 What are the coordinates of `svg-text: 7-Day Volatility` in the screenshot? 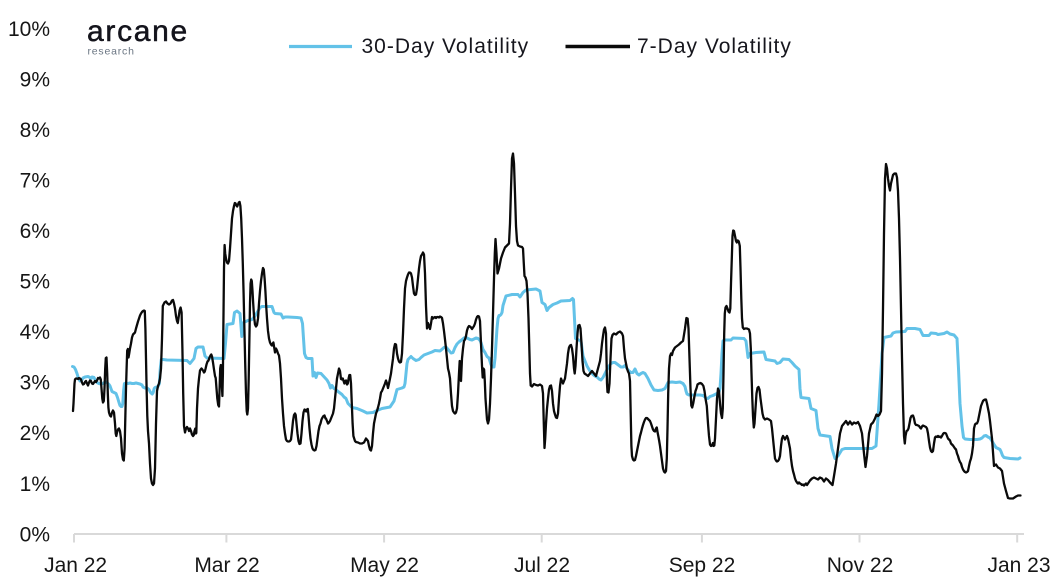 It's located at (714, 46).